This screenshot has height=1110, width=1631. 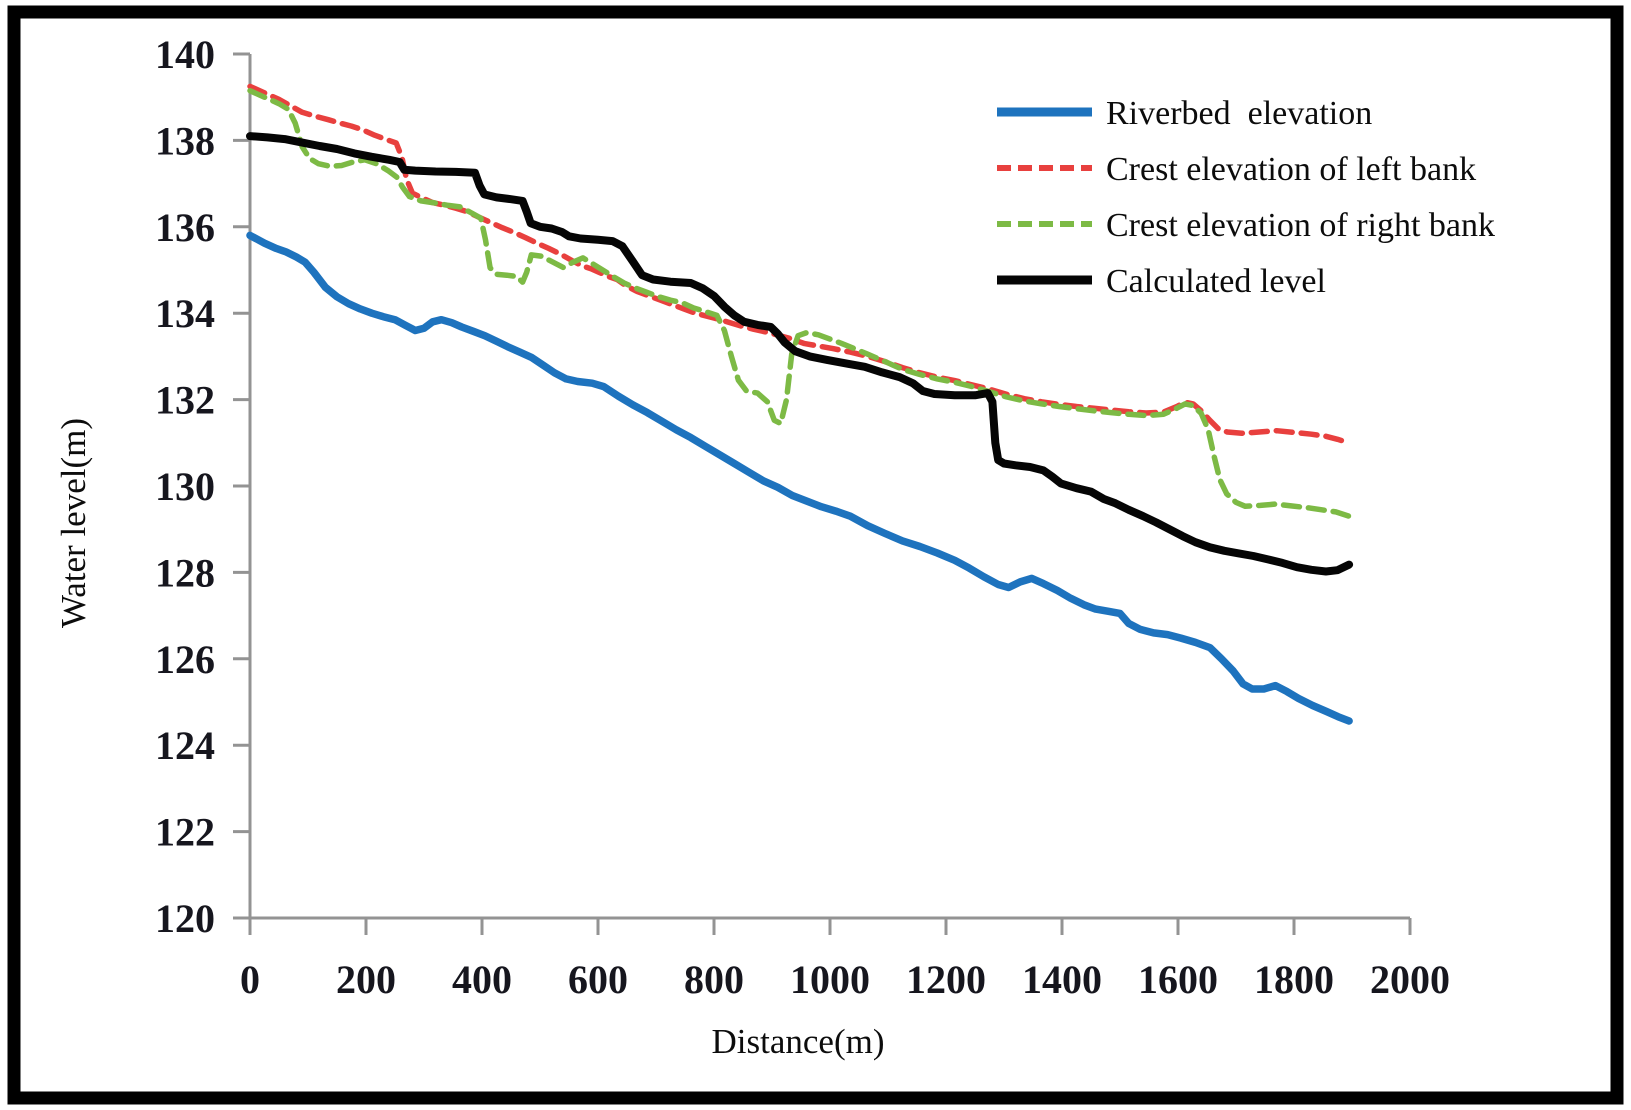 I want to click on x-tick-label: 1400, so click(x=1062, y=979).